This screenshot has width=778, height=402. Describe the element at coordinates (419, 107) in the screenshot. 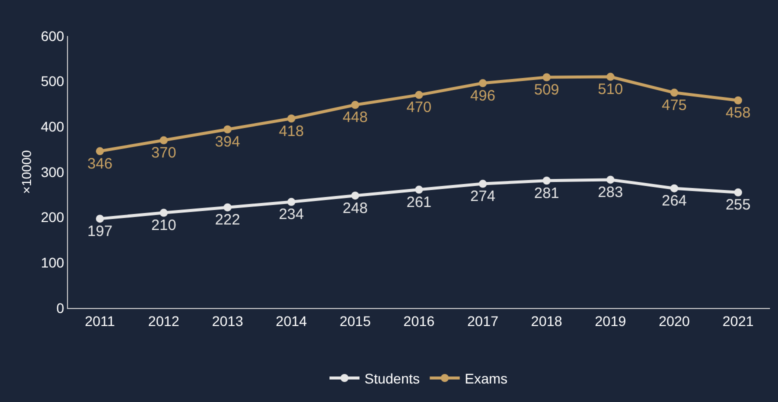

I see `data-label: 470` at that location.